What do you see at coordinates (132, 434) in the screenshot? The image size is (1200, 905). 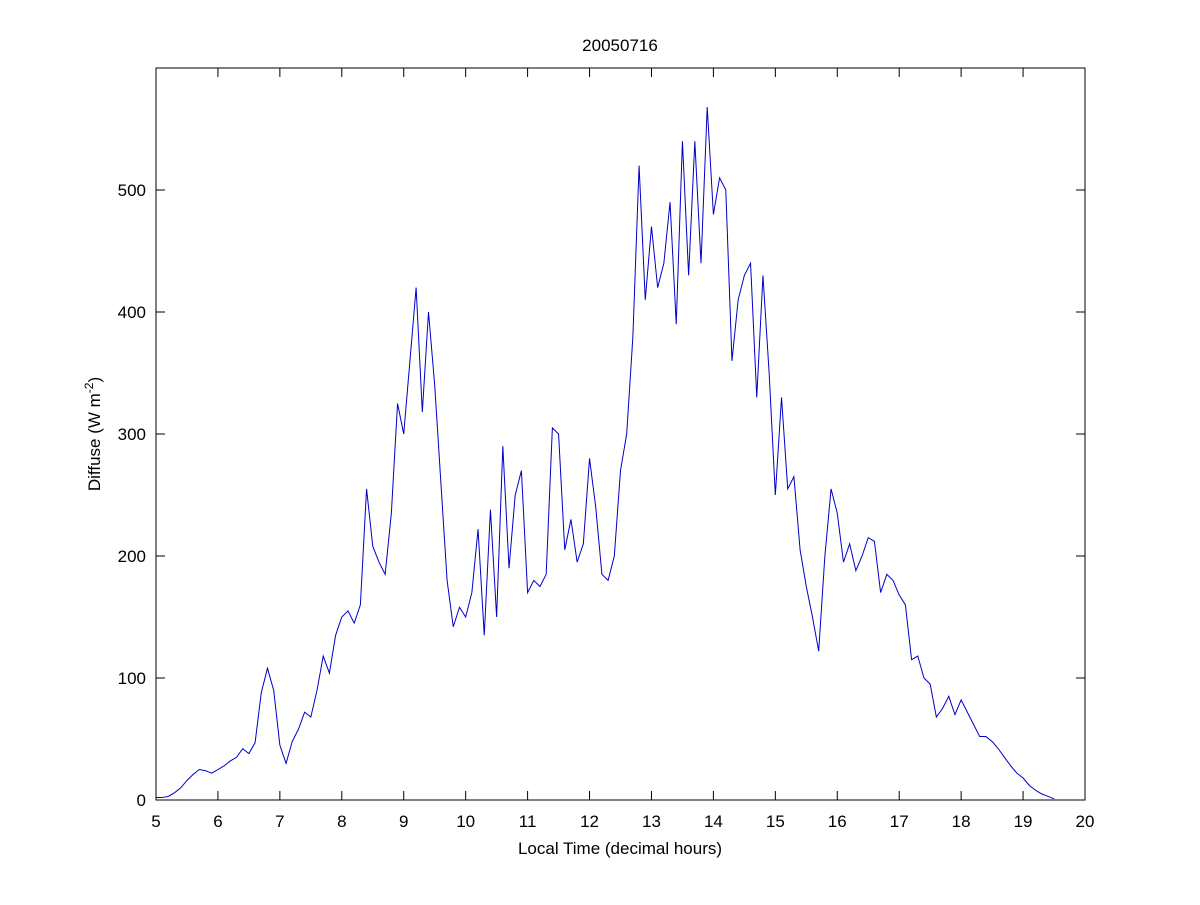 I see `y-tick-label: 300` at bounding box center [132, 434].